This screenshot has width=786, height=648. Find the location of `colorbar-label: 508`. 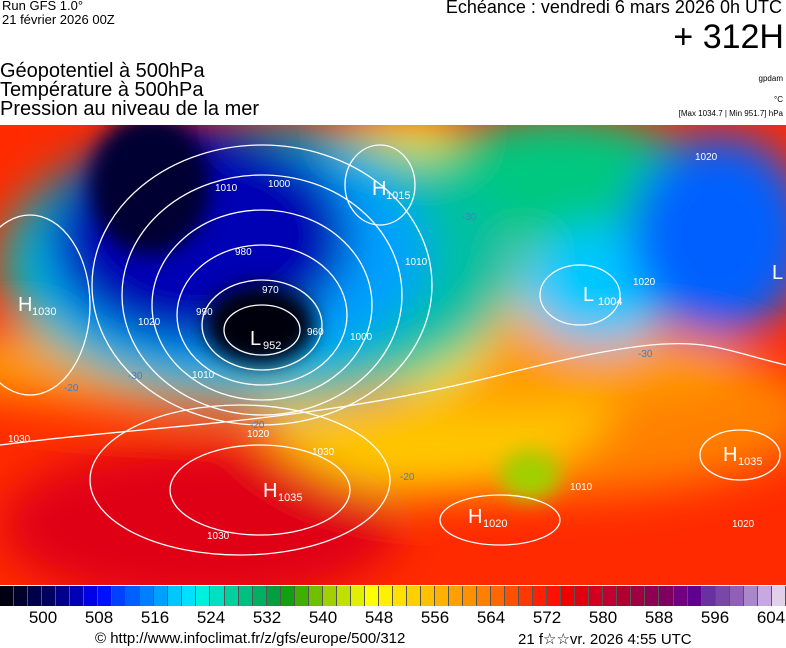

colorbar-label: 508 is located at coordinates (99, 617).